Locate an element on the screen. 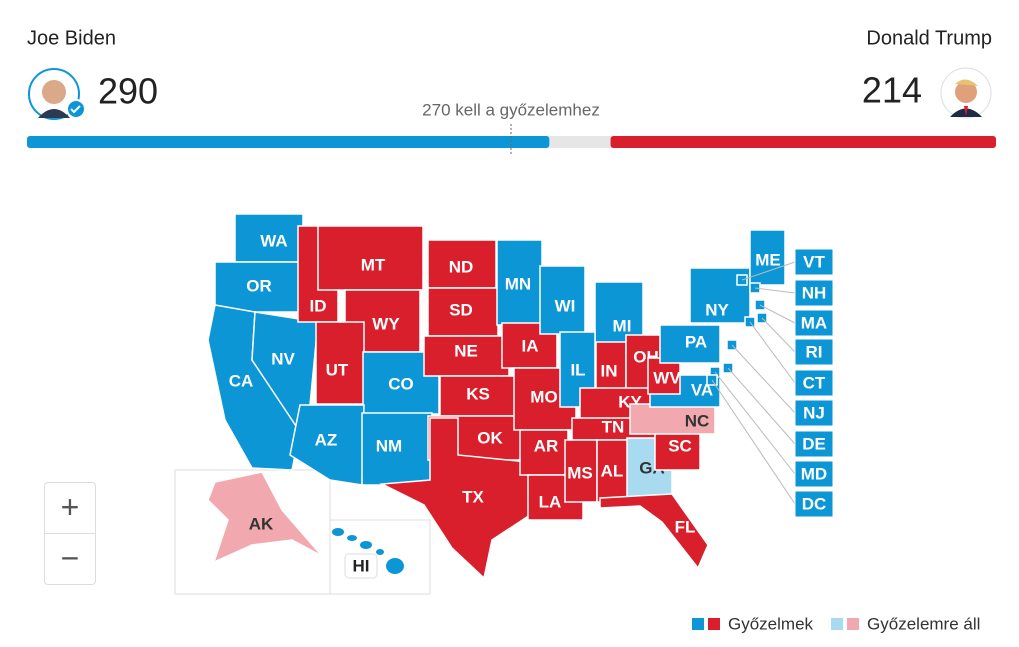 This screenshot has height=647, width=1019. state-label: OR is located at coordinates (259, 285).